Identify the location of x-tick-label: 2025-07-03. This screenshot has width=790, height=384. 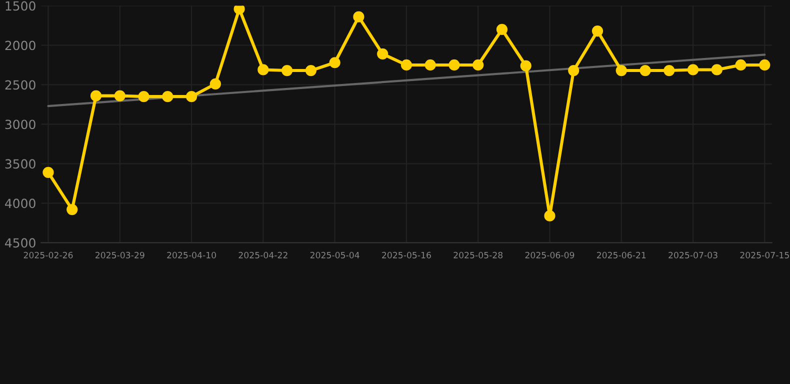
(693, 255).